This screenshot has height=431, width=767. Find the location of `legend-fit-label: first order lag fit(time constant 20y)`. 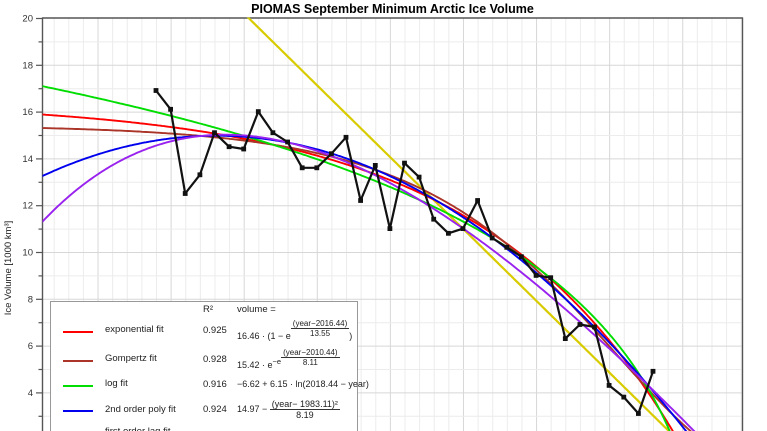

legend-fit-label: first order lag fit(time constant 20y) is located at coordinates (151, 429).